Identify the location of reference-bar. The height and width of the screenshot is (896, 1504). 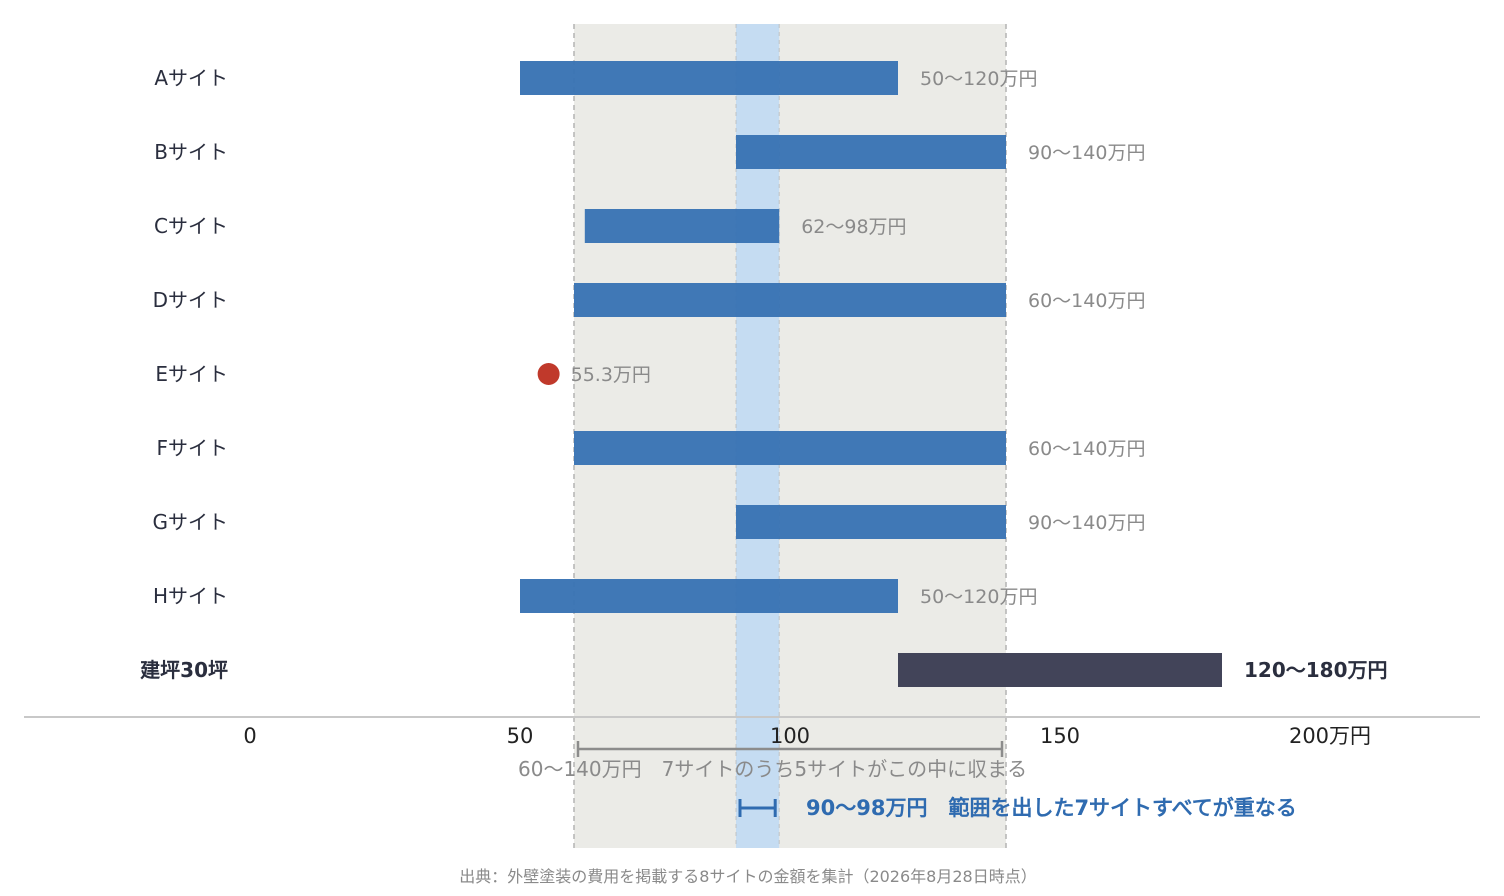
(1060, 670).